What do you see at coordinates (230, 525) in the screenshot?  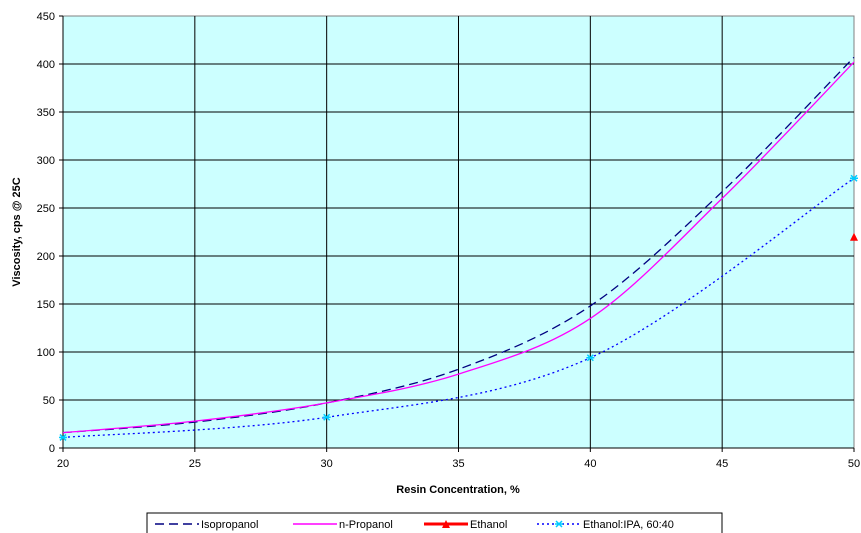 I see `legend-label: Isopropanol` at bounding box center [230, 525].